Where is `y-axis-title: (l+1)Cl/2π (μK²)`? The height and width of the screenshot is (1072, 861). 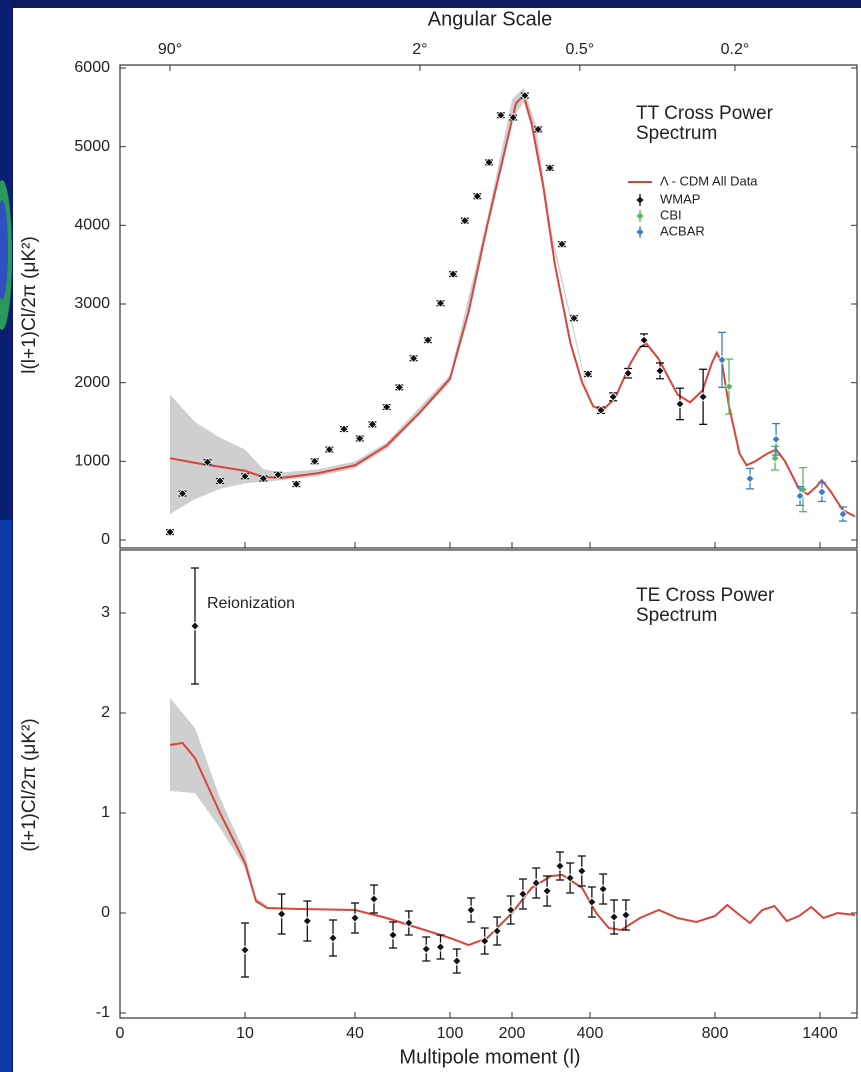 y-axis-title: (l+1)Cl/2π (μK²) is located at coordinates (29, 784).